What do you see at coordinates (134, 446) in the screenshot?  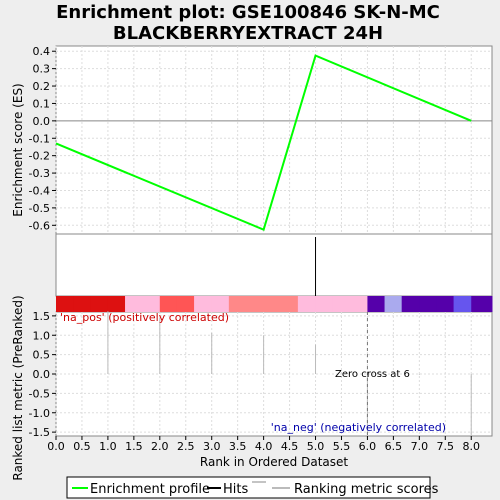 I see `x-tick-label: 1.5` at bounding box center [134, 446].